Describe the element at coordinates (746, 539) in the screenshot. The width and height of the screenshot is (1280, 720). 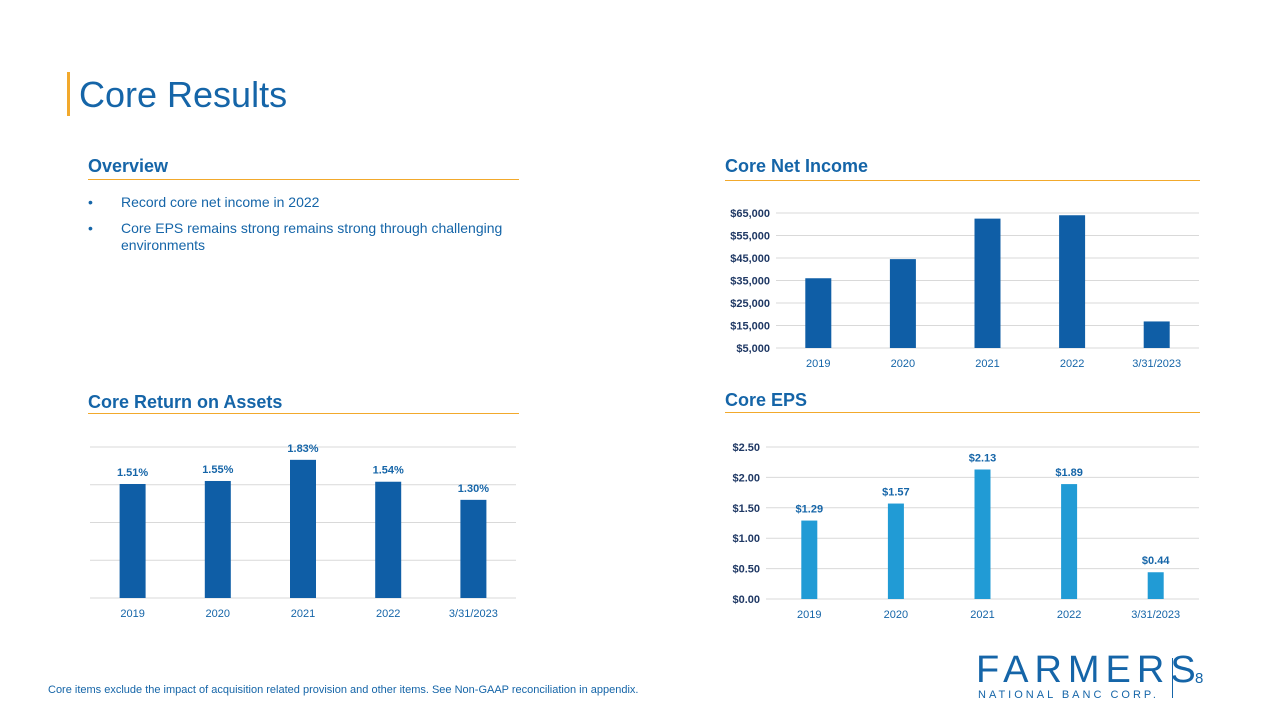
I see `y-tick-label: $1.00` at that location.